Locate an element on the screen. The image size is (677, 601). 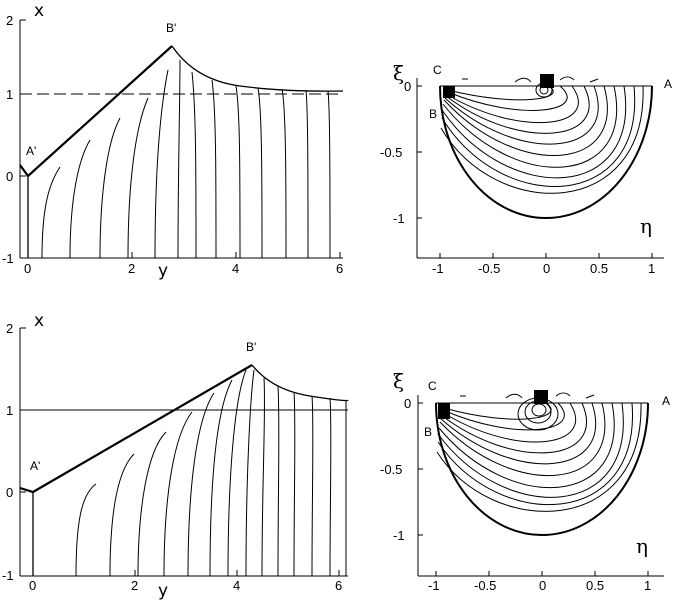
y-axis-title: x is located at coordinates (39, 321).